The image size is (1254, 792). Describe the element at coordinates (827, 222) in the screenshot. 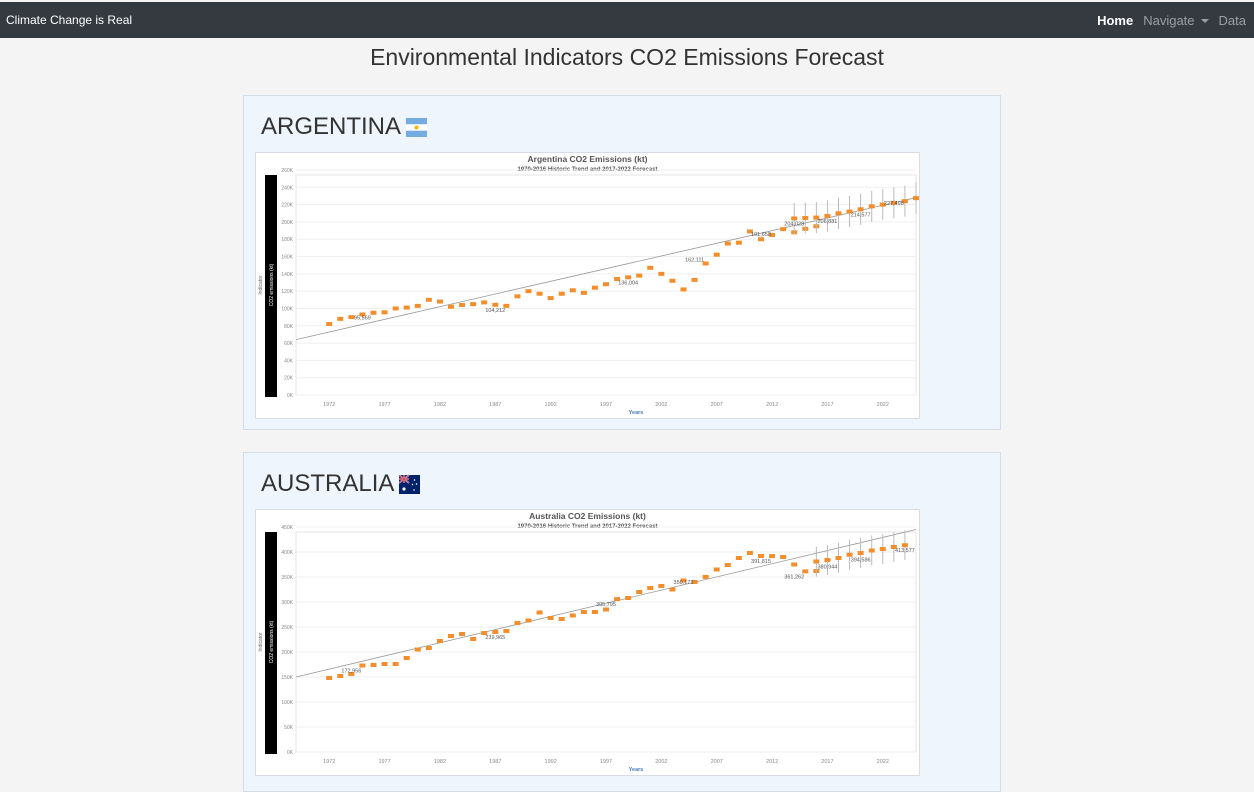

I see `data-label: 206,881` at that location.